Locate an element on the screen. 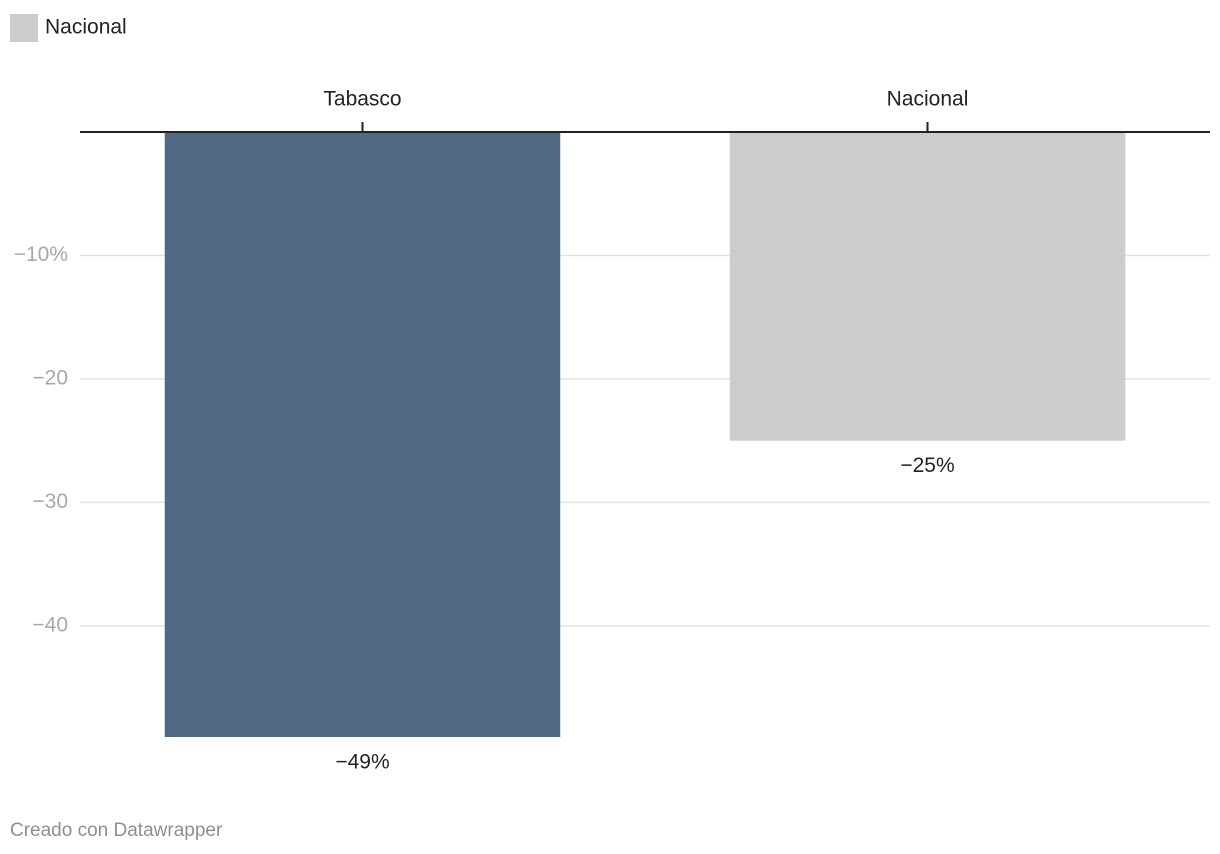 Image resolution: width=1220 pixels, height=854 pixels. x-tick-label: Tabasco is located at coordinates (362, 99).